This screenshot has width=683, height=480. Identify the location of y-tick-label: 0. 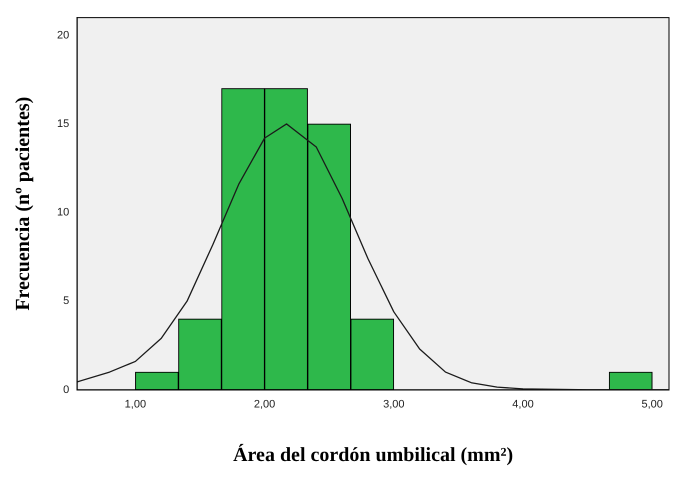
(66, 390).